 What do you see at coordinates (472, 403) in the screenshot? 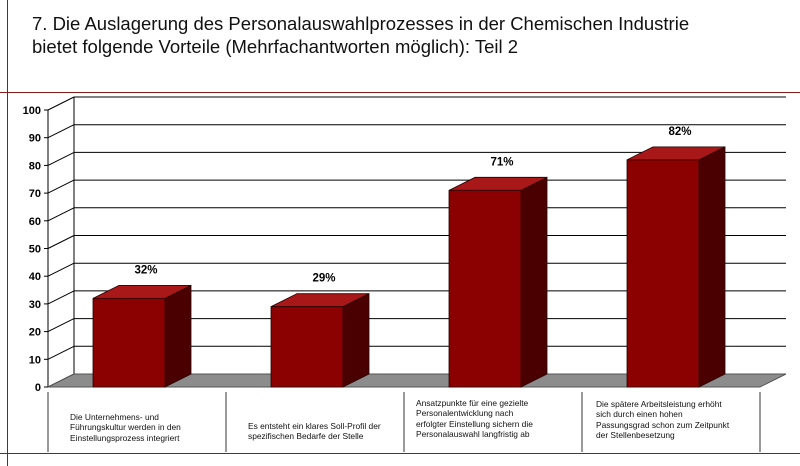
I see `x-tick-label-line: Ansatzpunkte für eine gezielte` at bounding box center [472, 403].